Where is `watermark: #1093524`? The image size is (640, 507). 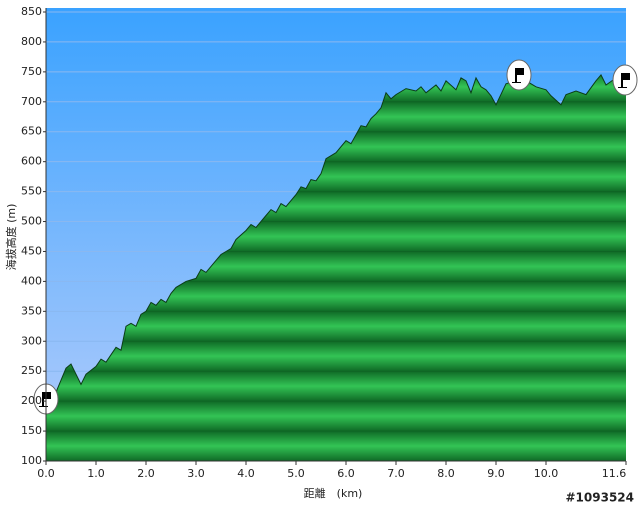
watermark: #1093524 is located at coordinates (599, 498).